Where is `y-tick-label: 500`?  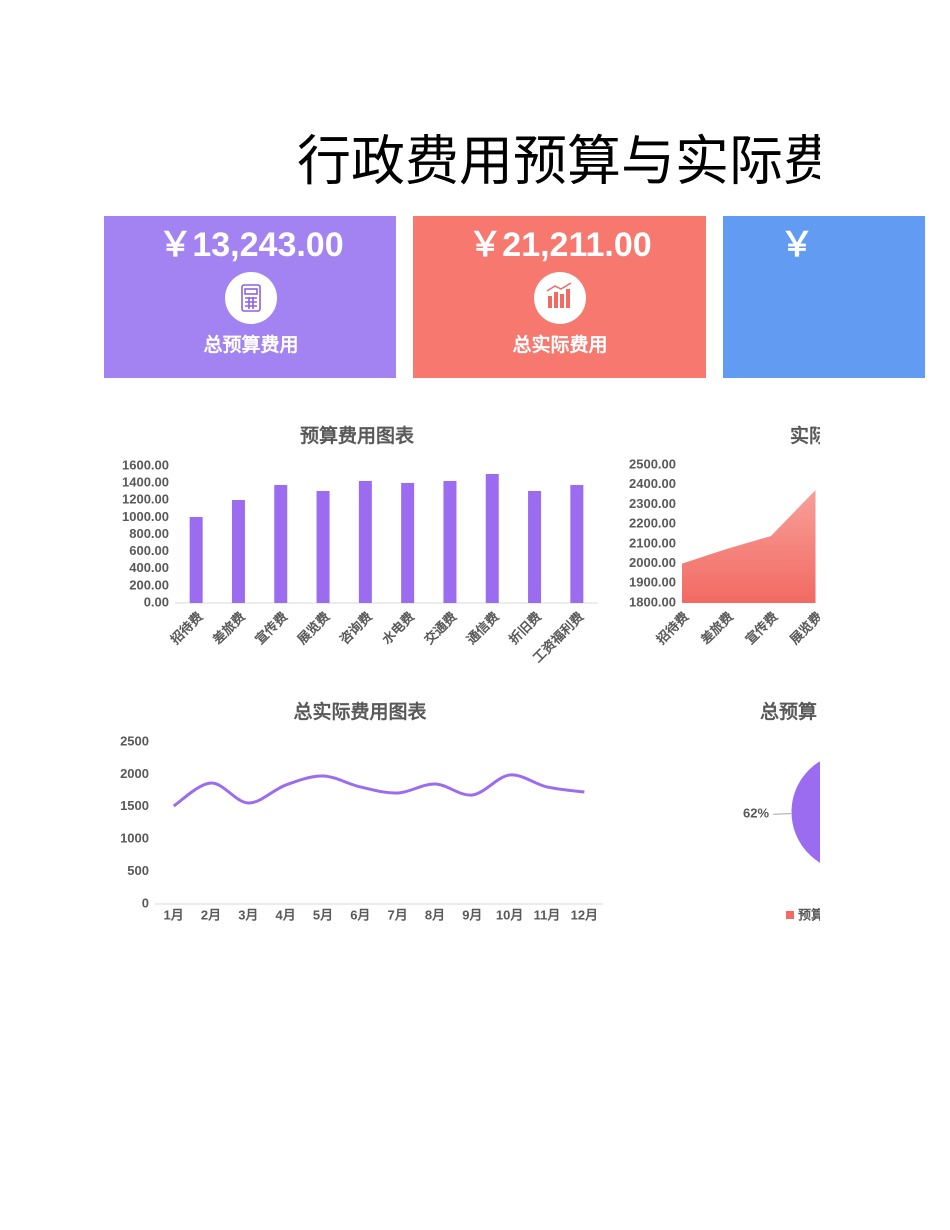
y-tick-label: 500 is located at coordinates (138, 870).